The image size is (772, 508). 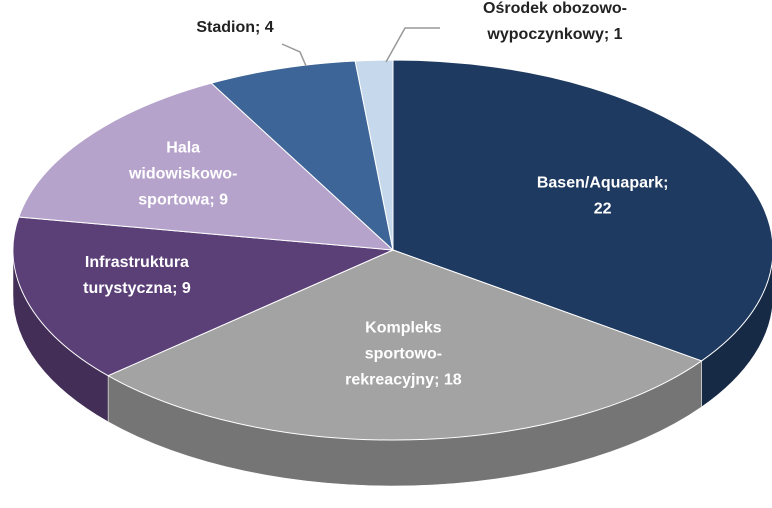 I want to click on data-label-line: wypoczynkowy; 1, so click(x=554, y=34).